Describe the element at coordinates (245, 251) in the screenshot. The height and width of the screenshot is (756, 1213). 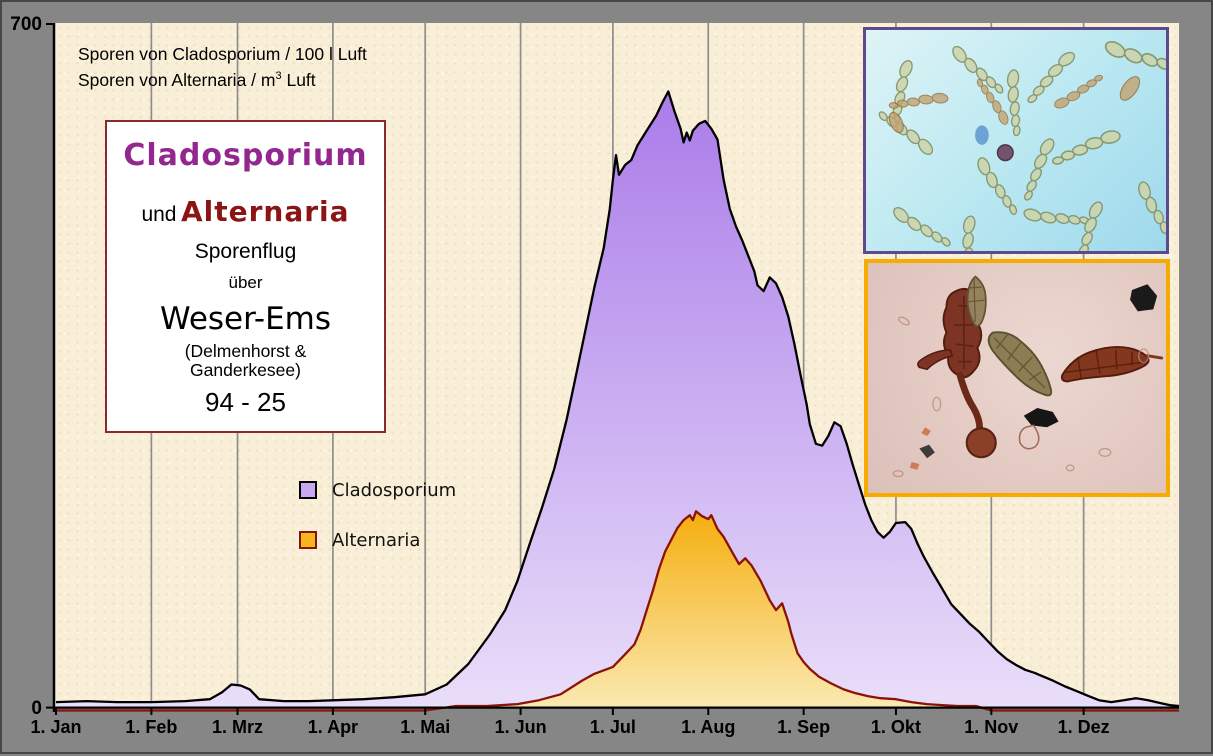
I see `title-sporenflug: Sporenflug` at that location.